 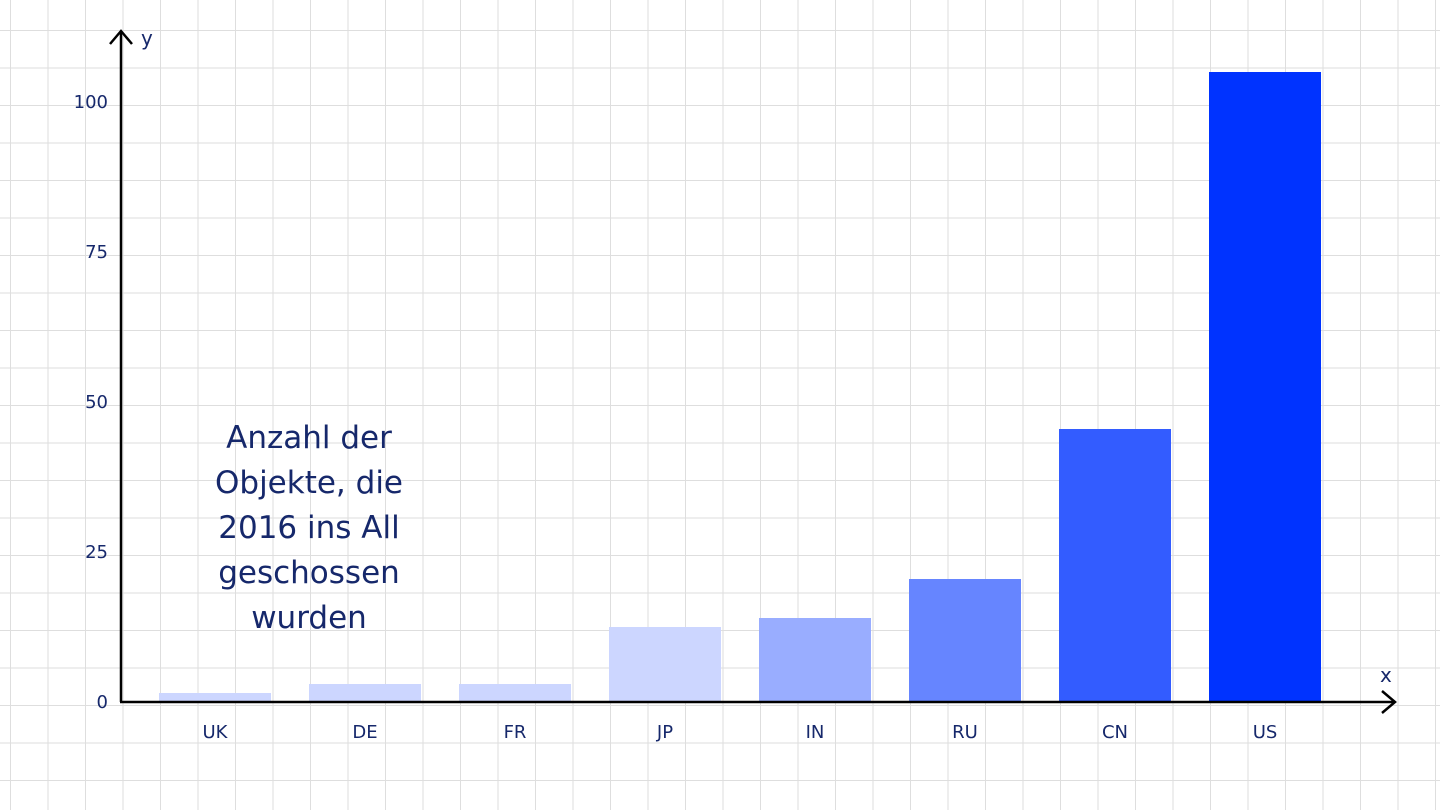 I want to click on y-tick-label-75: 75, so click(x=96, y=252).